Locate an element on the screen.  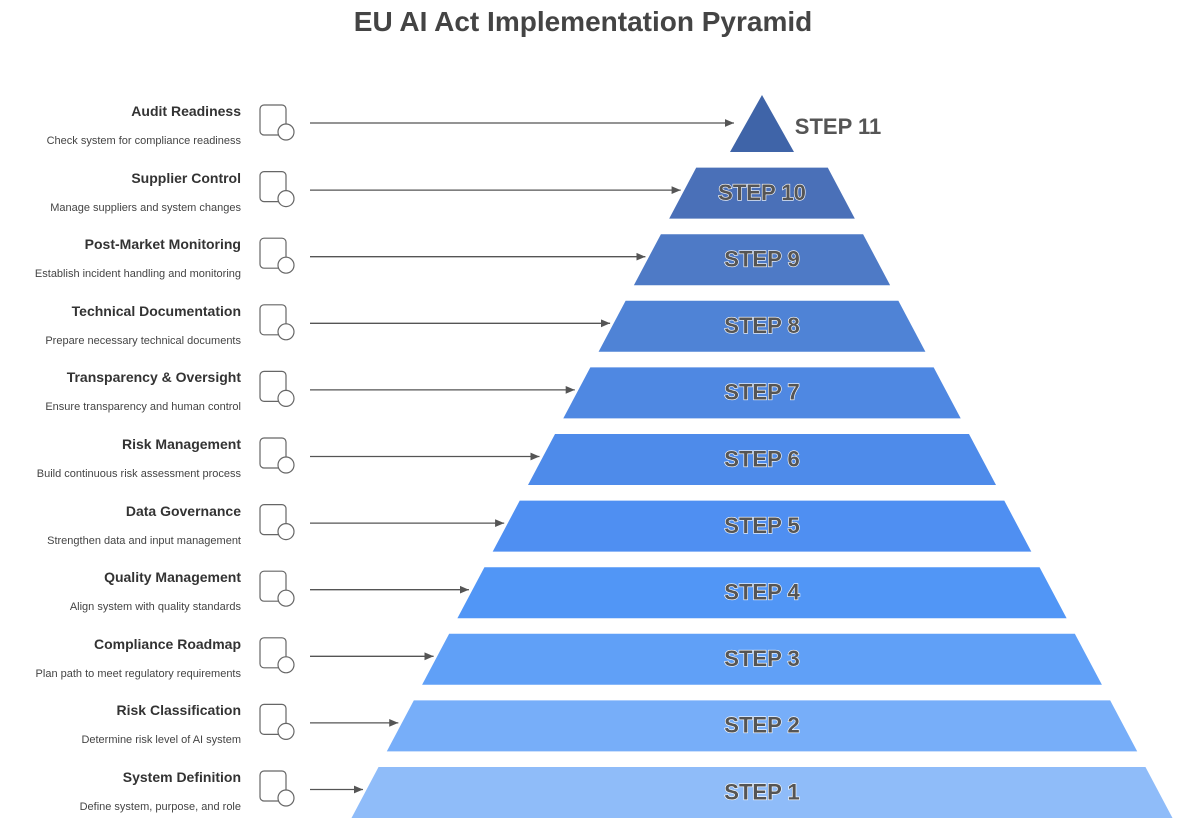
step-label: Technical Documentation is located at coordinates (156, 310).